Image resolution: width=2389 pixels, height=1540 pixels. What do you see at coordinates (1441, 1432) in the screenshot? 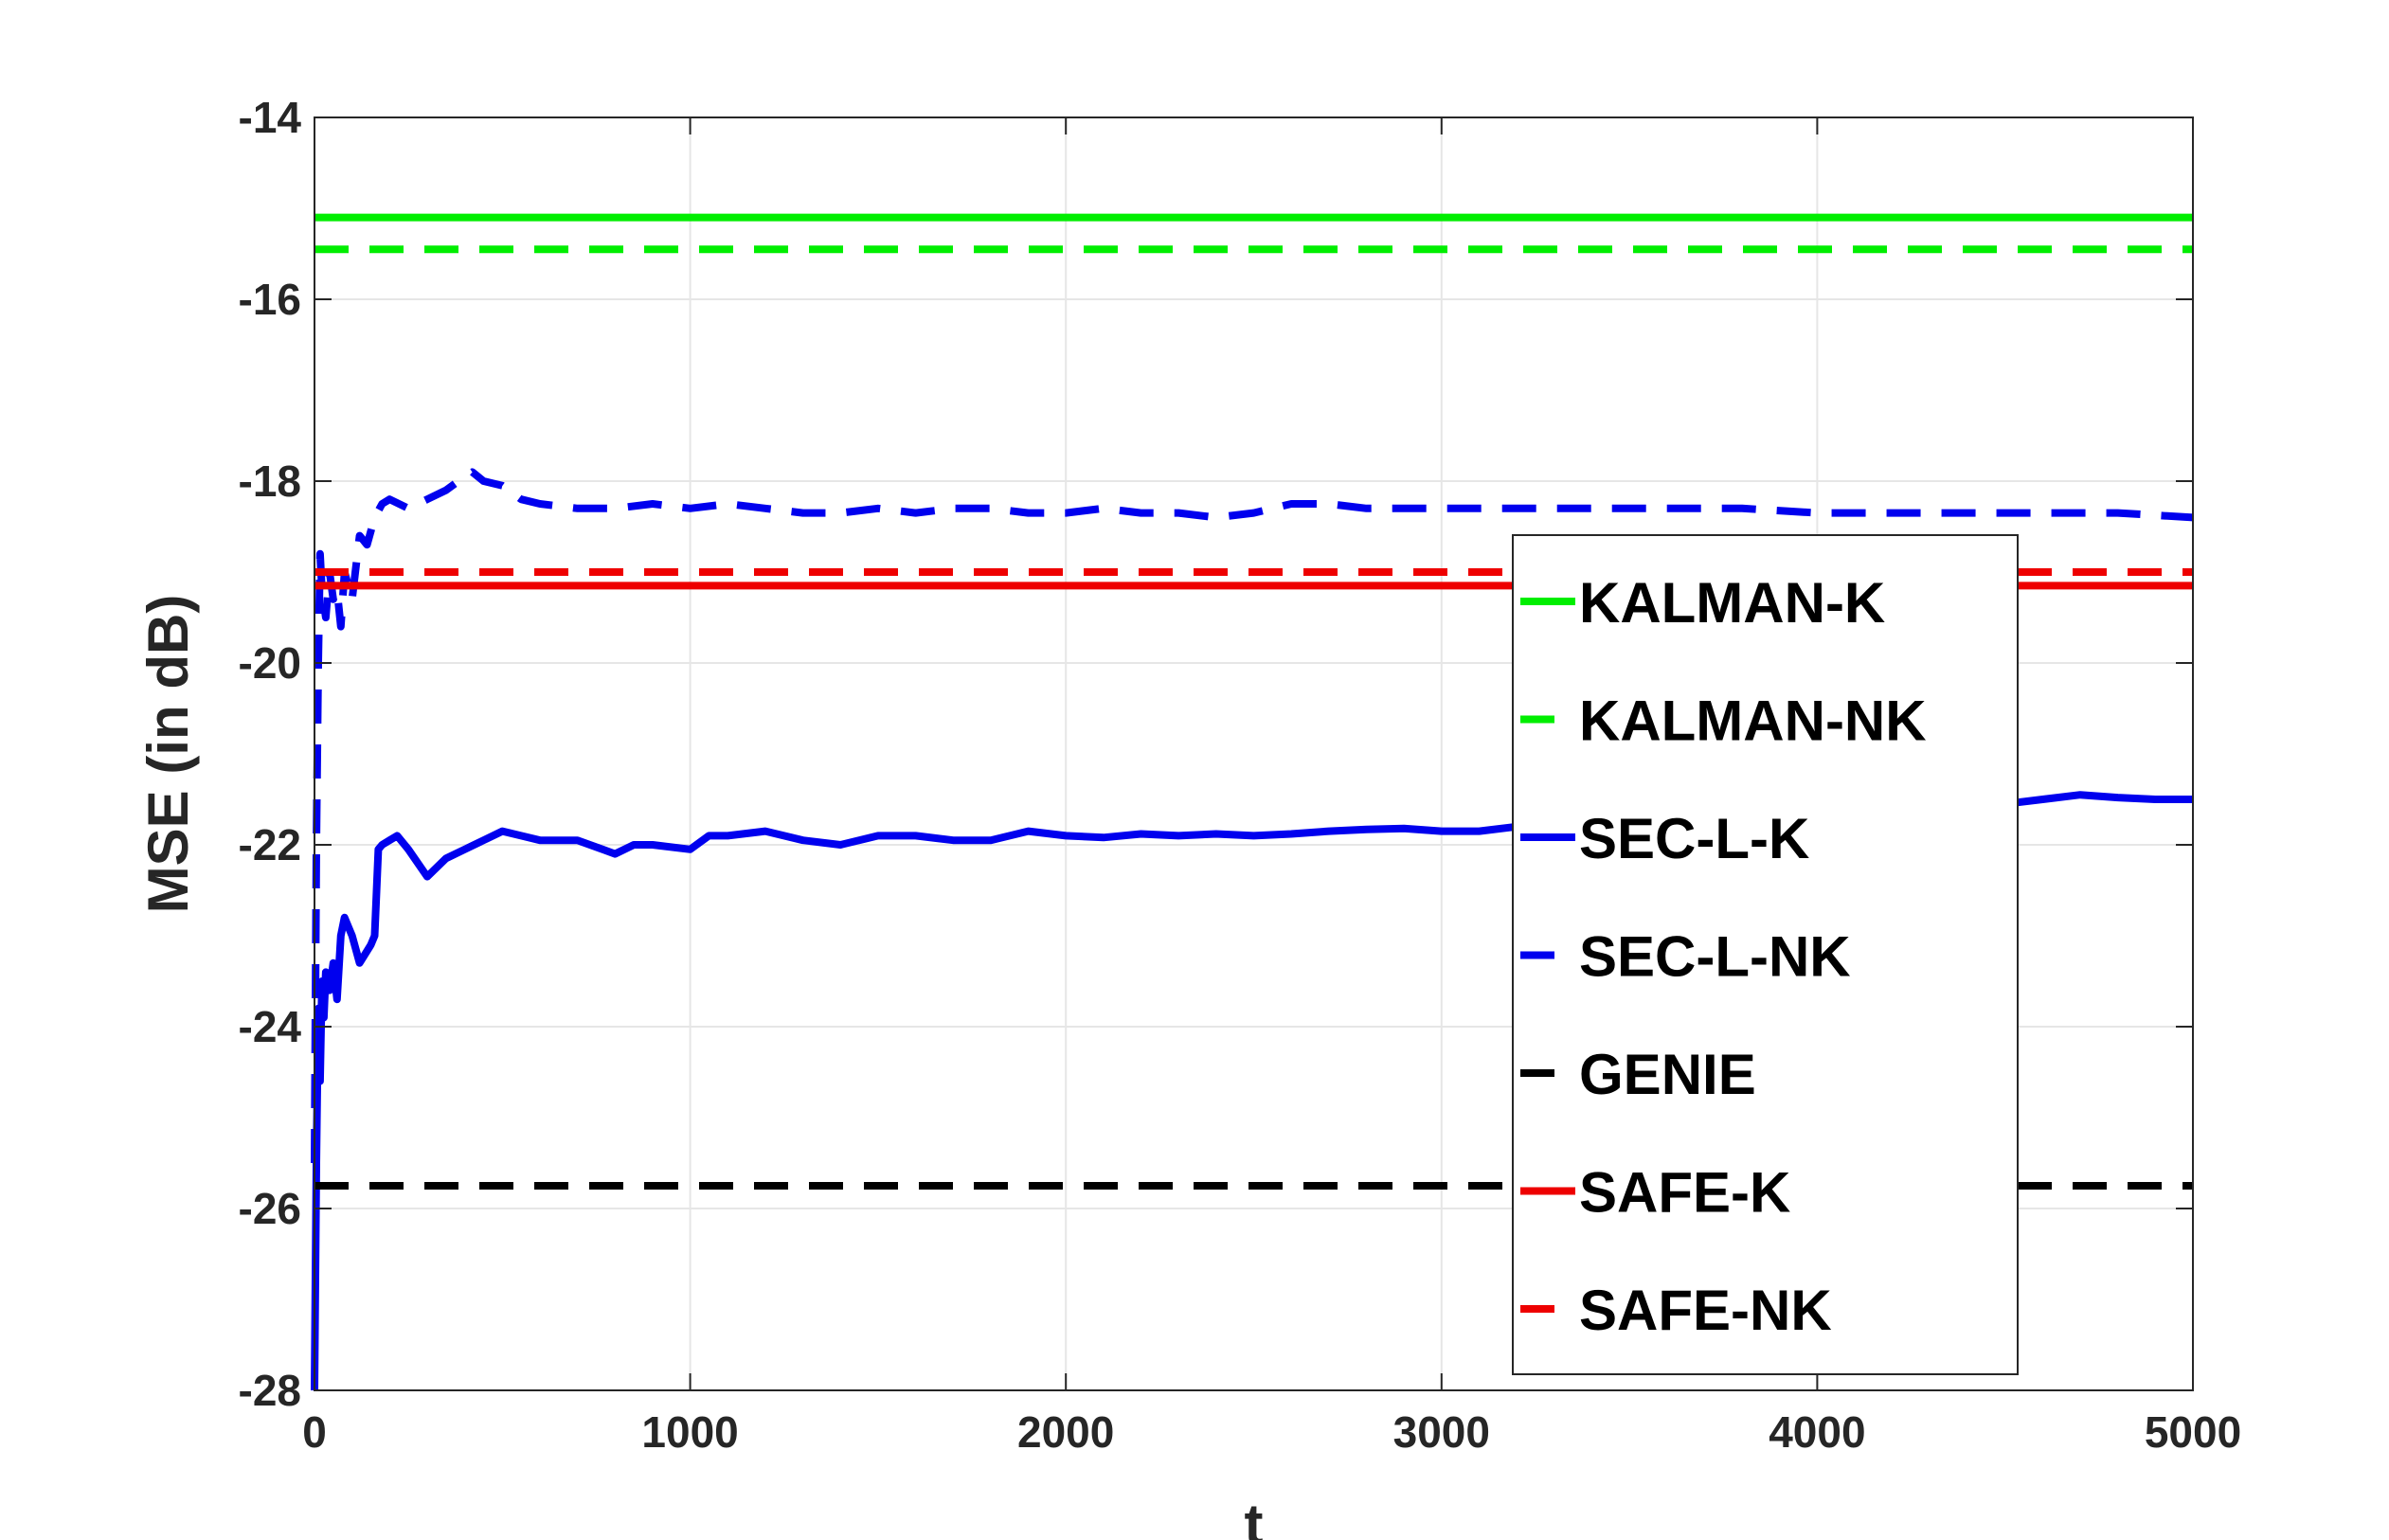
I see `x-tick-label: 3000` at bounding box center [1441, 1432].